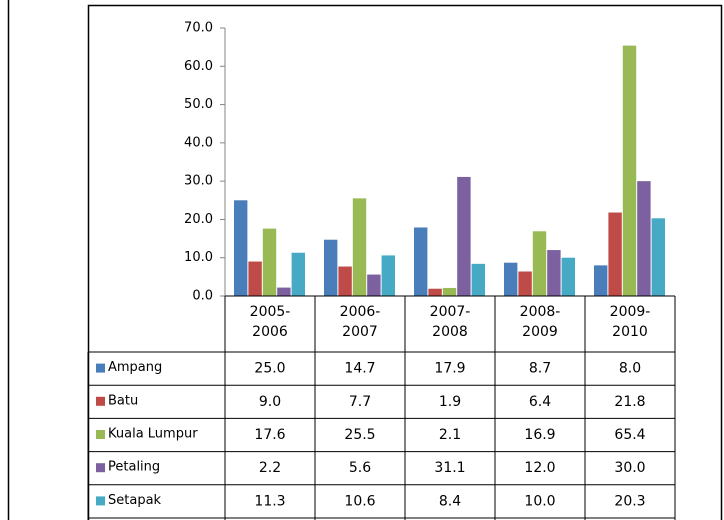 This screenshot has width=724, height=520. Describe the element at coordinates (629, 435) in the screenshot. I see `table-value: 65.4` at that location.